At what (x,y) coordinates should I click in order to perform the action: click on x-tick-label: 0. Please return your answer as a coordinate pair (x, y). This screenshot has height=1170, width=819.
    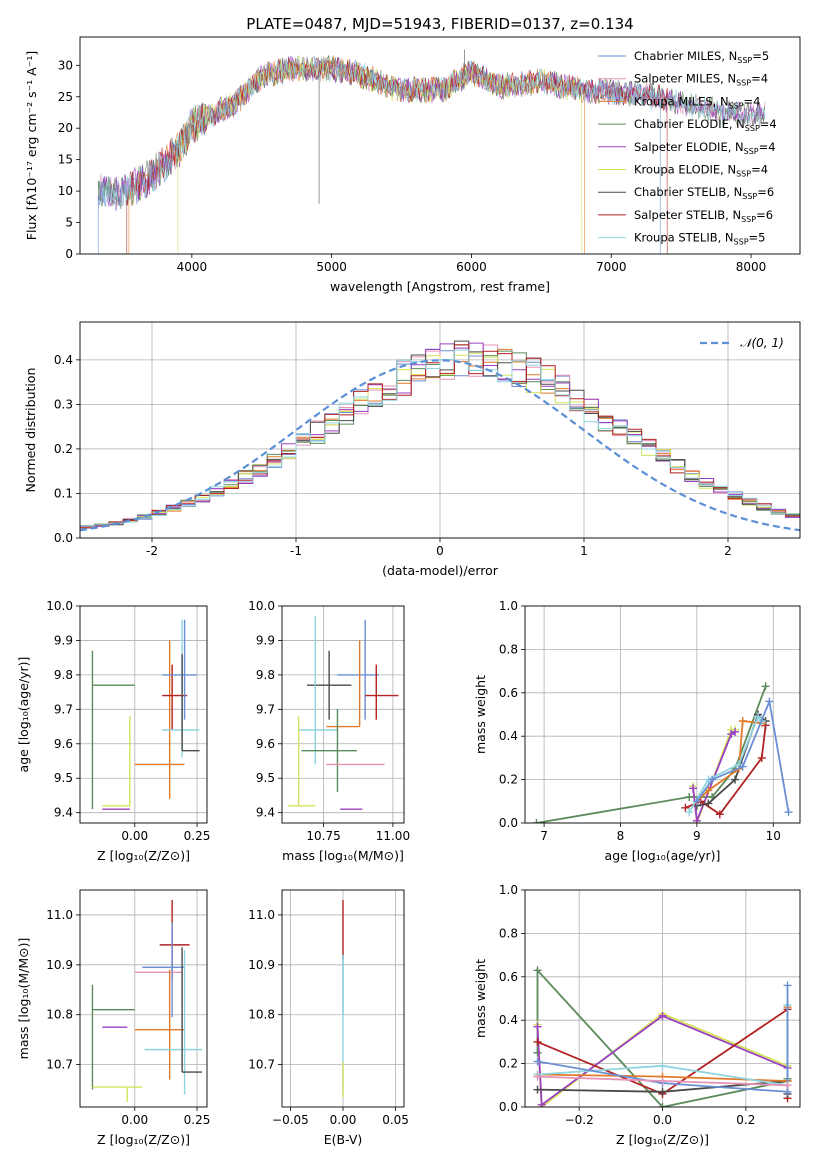
    Looking at the image, I should click on (440, 551).